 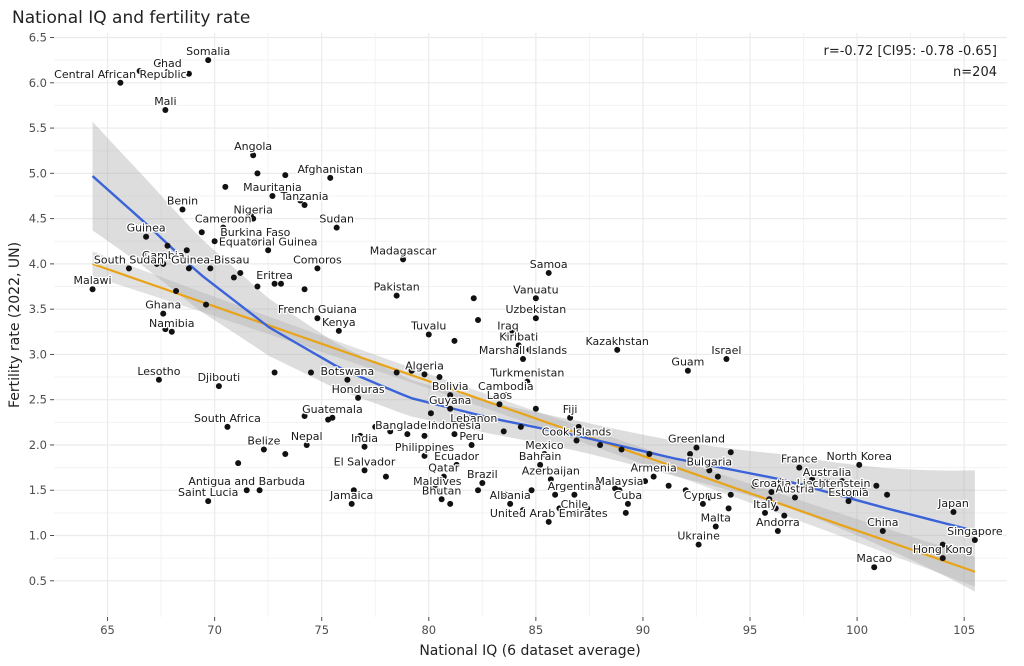 What do you see at coordinates (158, 371) in the screenshot?
I see `point-label: Lesotho` at bounding box center [158, 371].